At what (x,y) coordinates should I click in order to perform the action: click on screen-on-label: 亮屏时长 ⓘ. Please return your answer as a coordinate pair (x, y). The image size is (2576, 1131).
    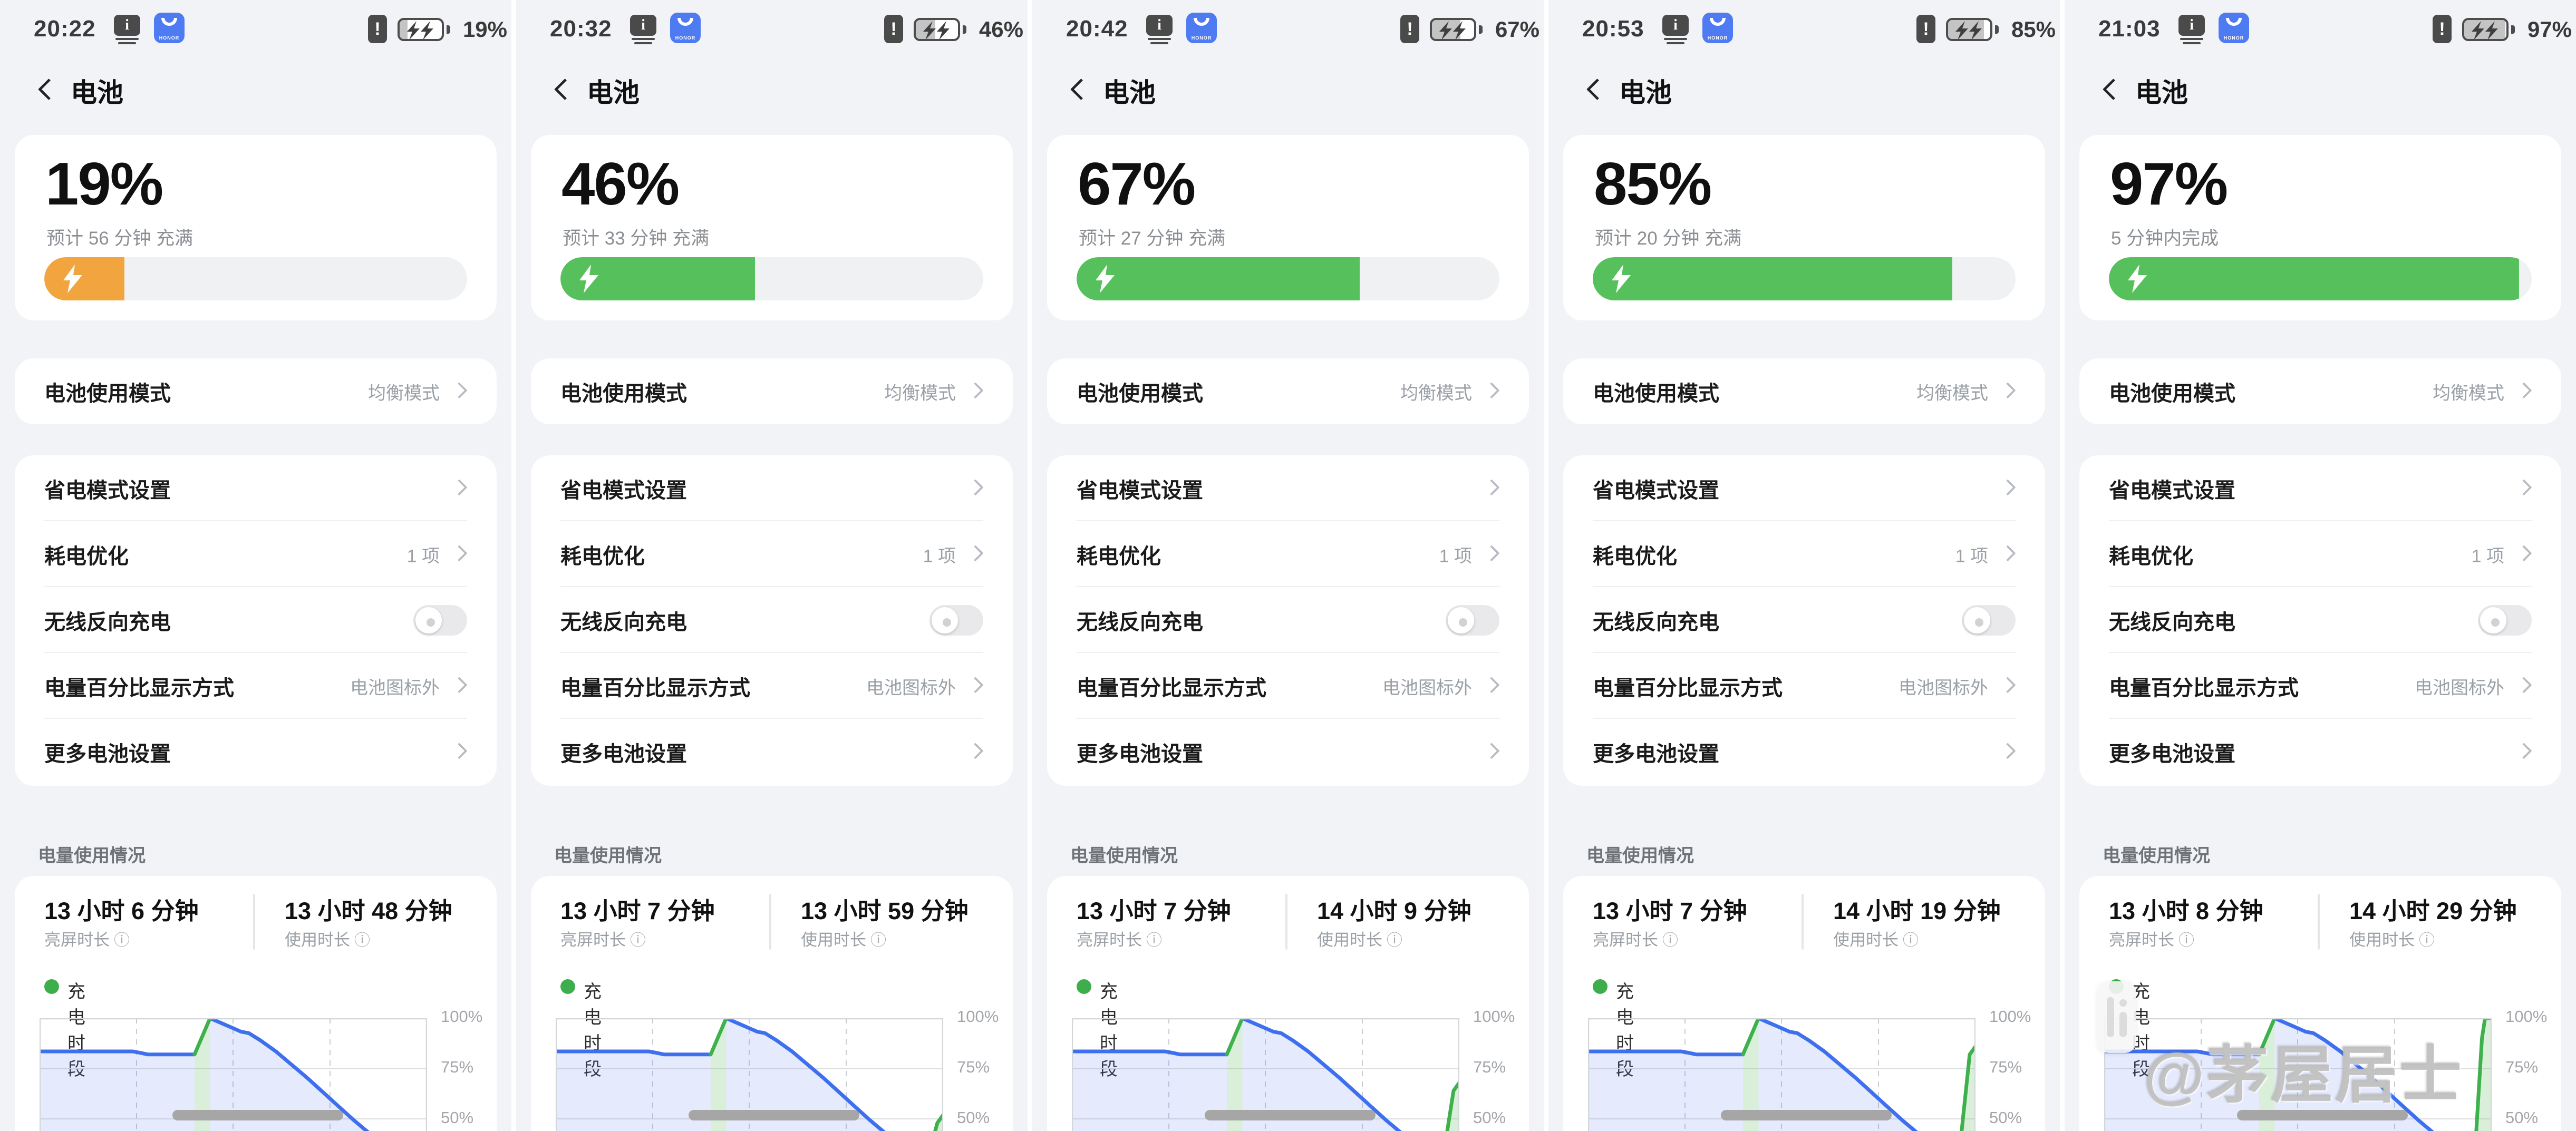
    Looking at the image, I should click on (1119, 940).